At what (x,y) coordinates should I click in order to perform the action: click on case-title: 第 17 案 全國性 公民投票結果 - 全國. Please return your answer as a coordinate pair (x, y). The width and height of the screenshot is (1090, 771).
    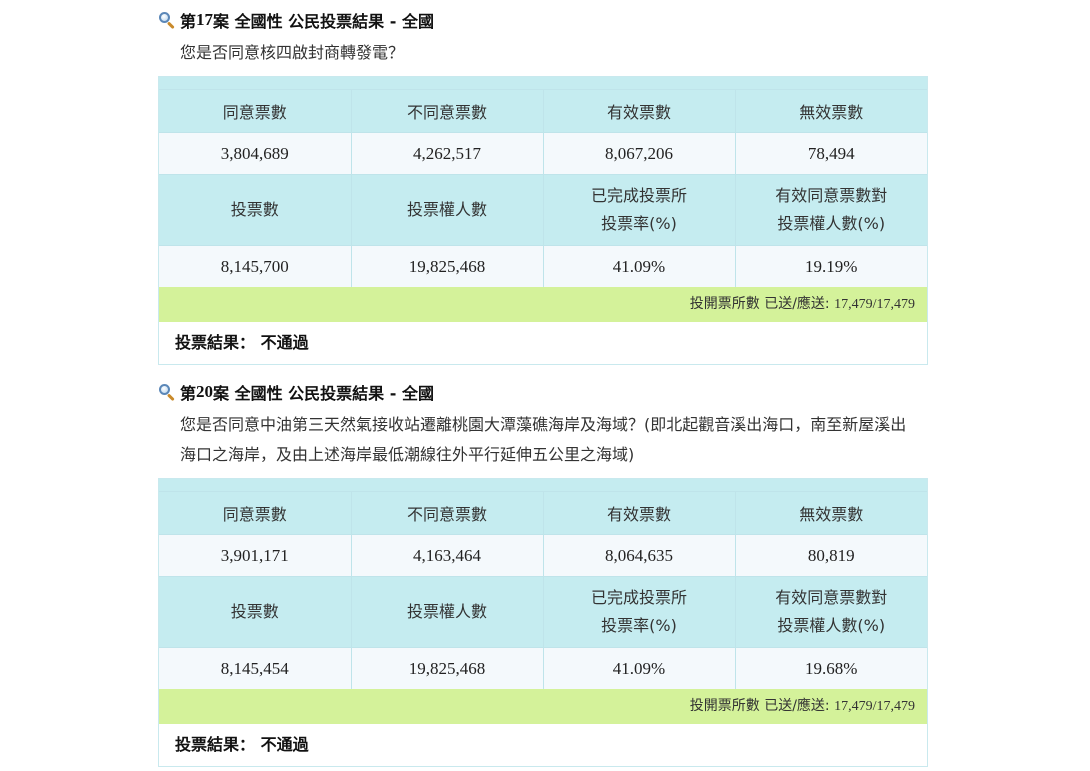
    Looking at the image, I should click on (542, 20).